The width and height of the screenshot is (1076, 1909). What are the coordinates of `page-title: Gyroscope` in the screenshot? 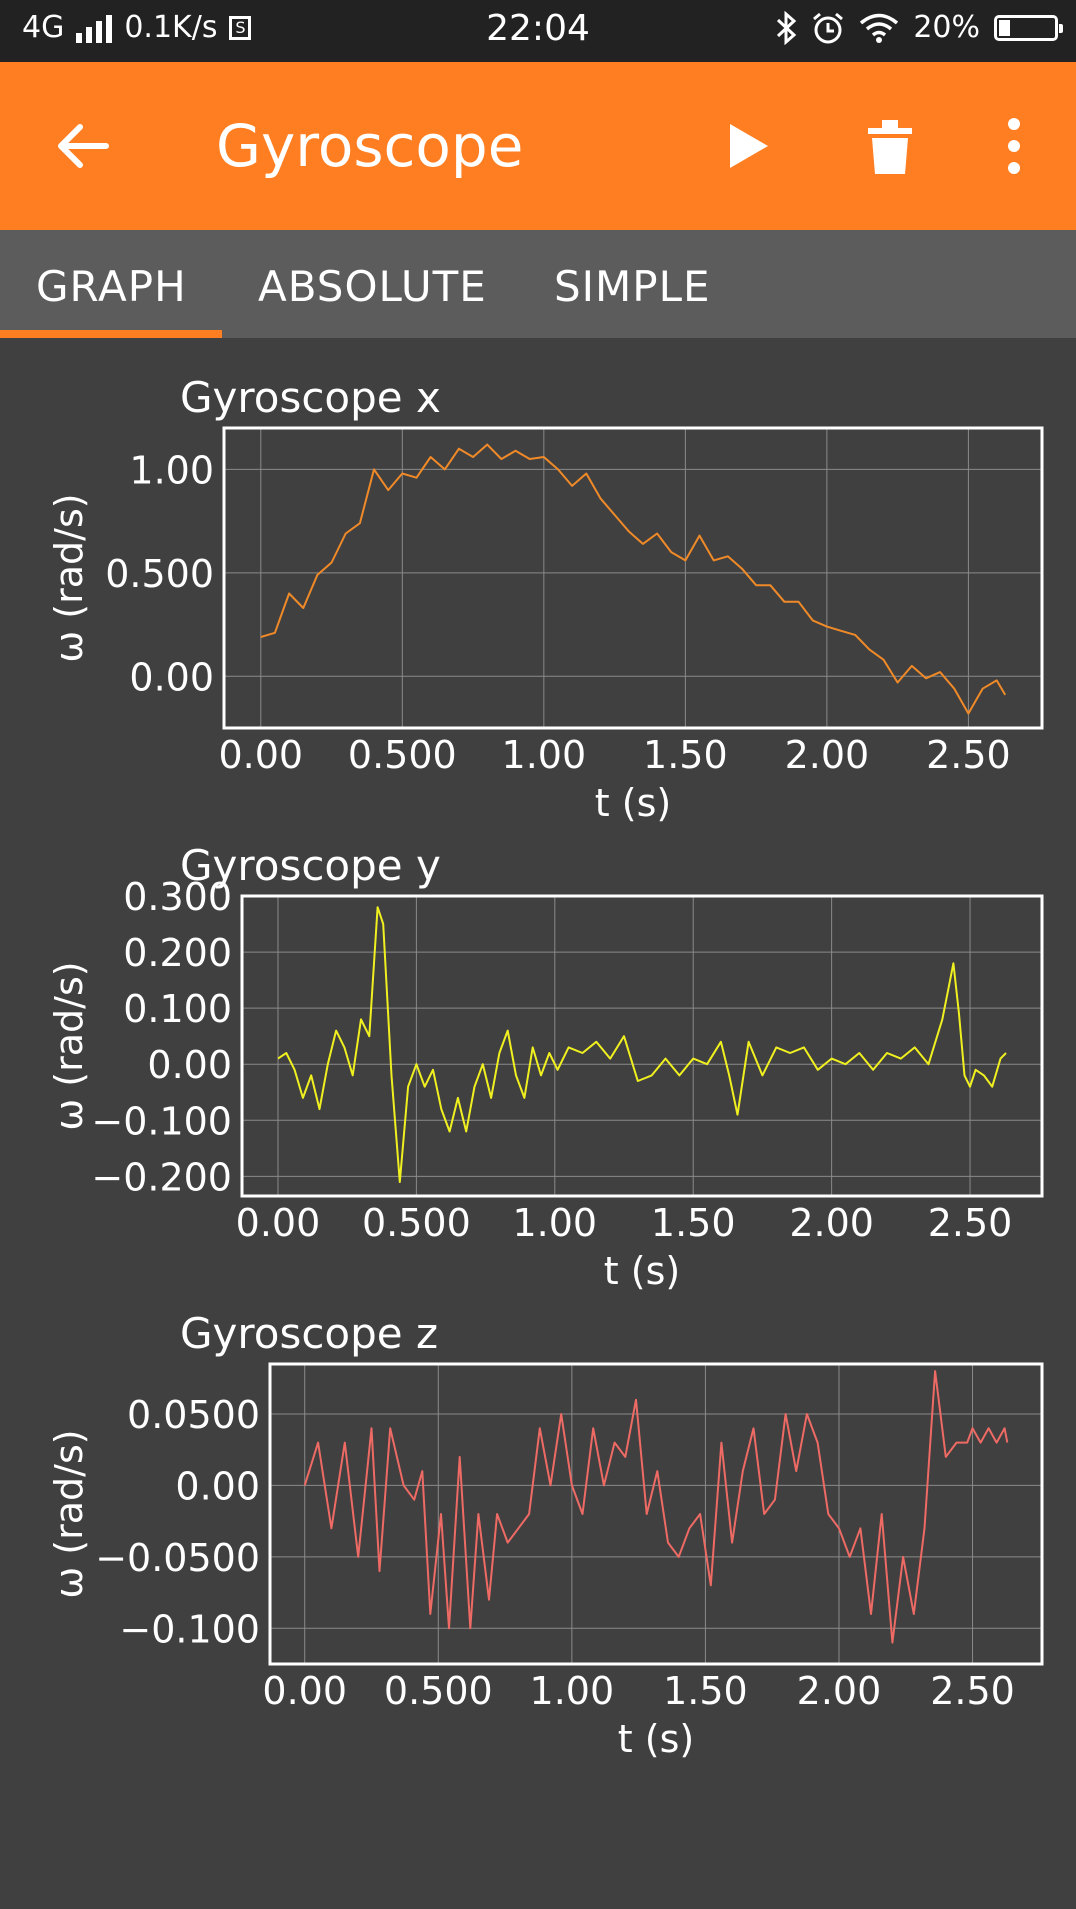 It's located at (370, 146).